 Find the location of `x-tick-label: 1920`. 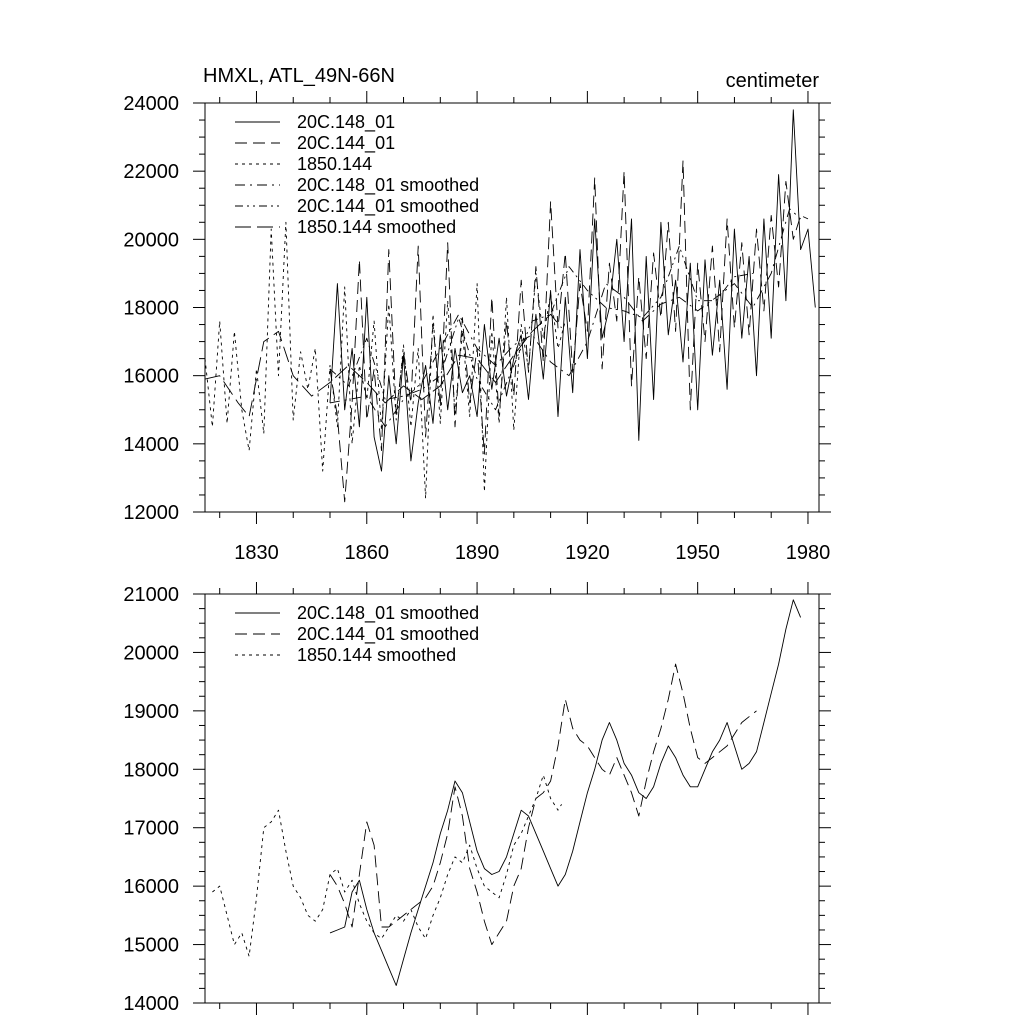

x-tick-label: 1920 is located at coordinates (587, 553).